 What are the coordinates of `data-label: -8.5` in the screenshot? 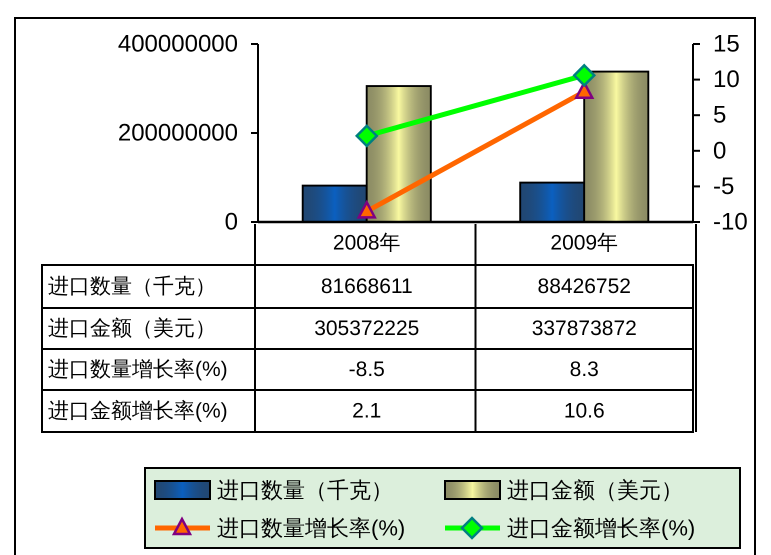 It's located at (366, 369).